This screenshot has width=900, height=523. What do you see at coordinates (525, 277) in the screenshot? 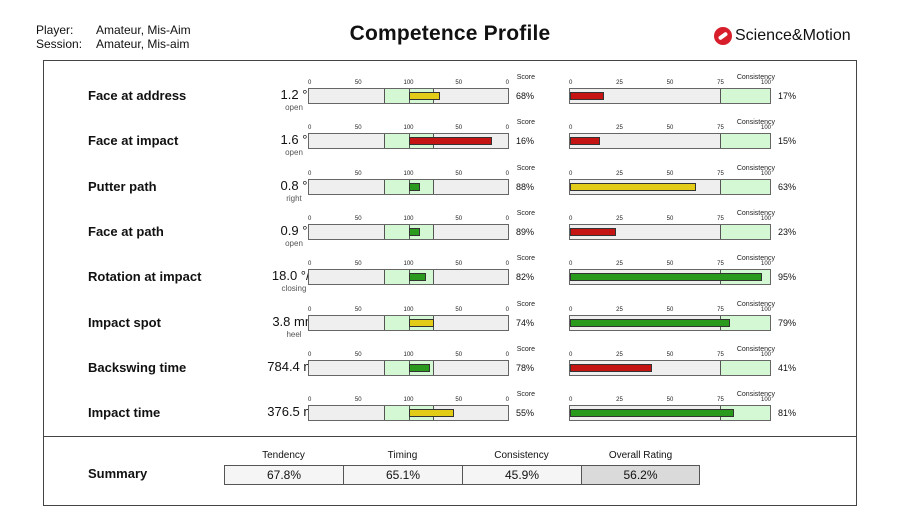
I see `score-percent: 82%` at bounding box center [525, 277].